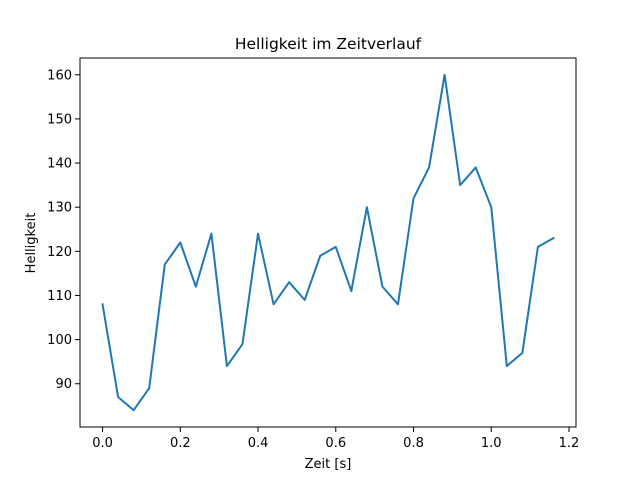 The width and height of the screenshot is (640, 480). What do you see at coordinates (59, 208) in the screenshot?
I see `y-tick-label: 130` at bounding box center [59, 208].